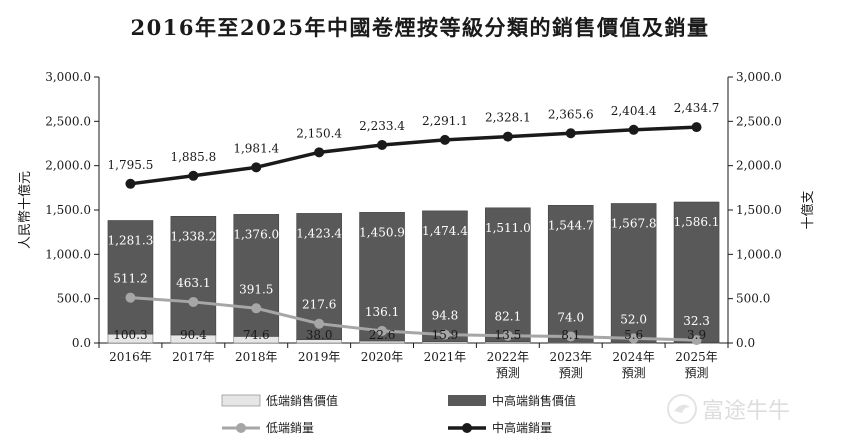 This screenshot has width=841, height=447. I want to click on bar-mid-high-label: 1,474.4, so click(445, 231).